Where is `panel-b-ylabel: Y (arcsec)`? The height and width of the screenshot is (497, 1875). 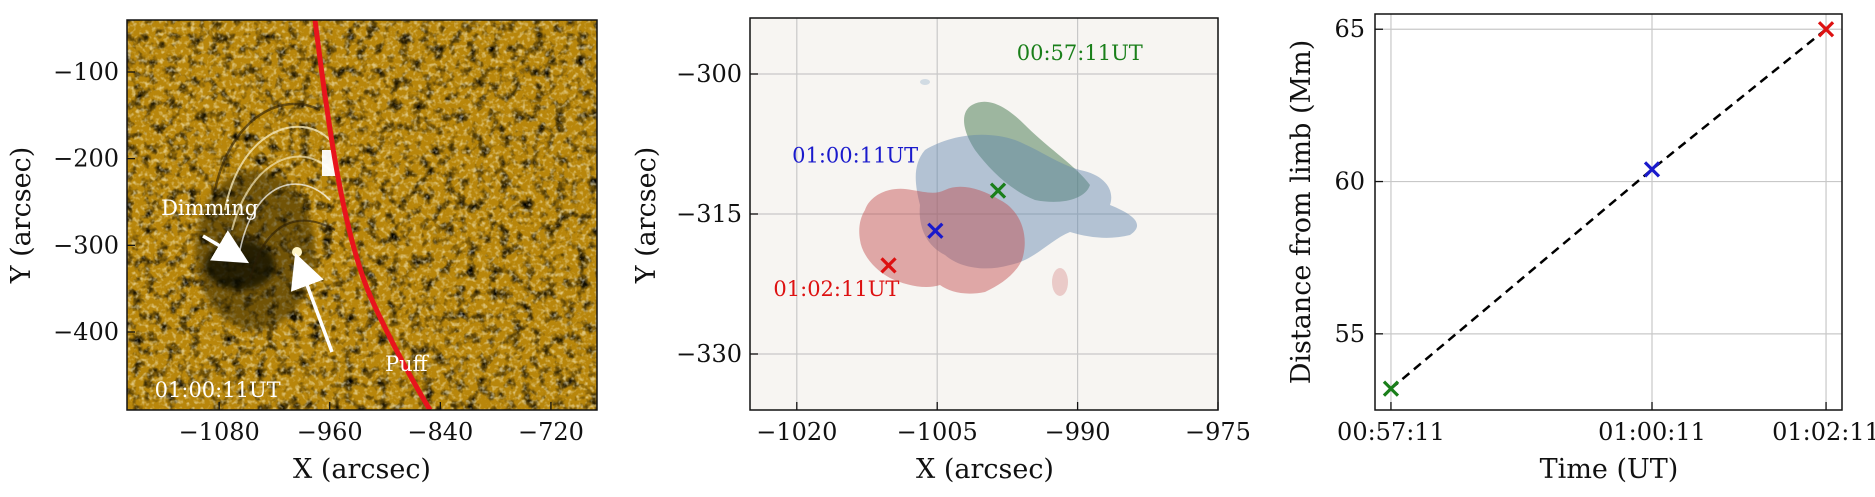 panel-b-ylabel: Y (arcsec) is located at coordinates (646, 216).